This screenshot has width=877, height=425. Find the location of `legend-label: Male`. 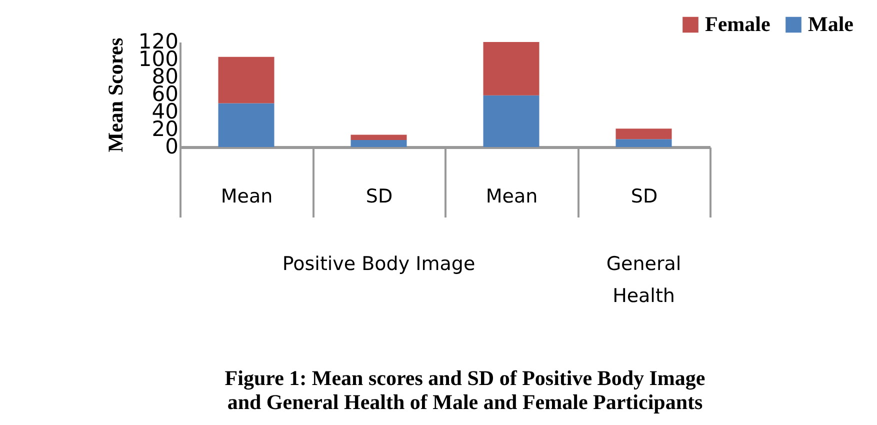

legend-label: Male is located at coordinates (831, 24).